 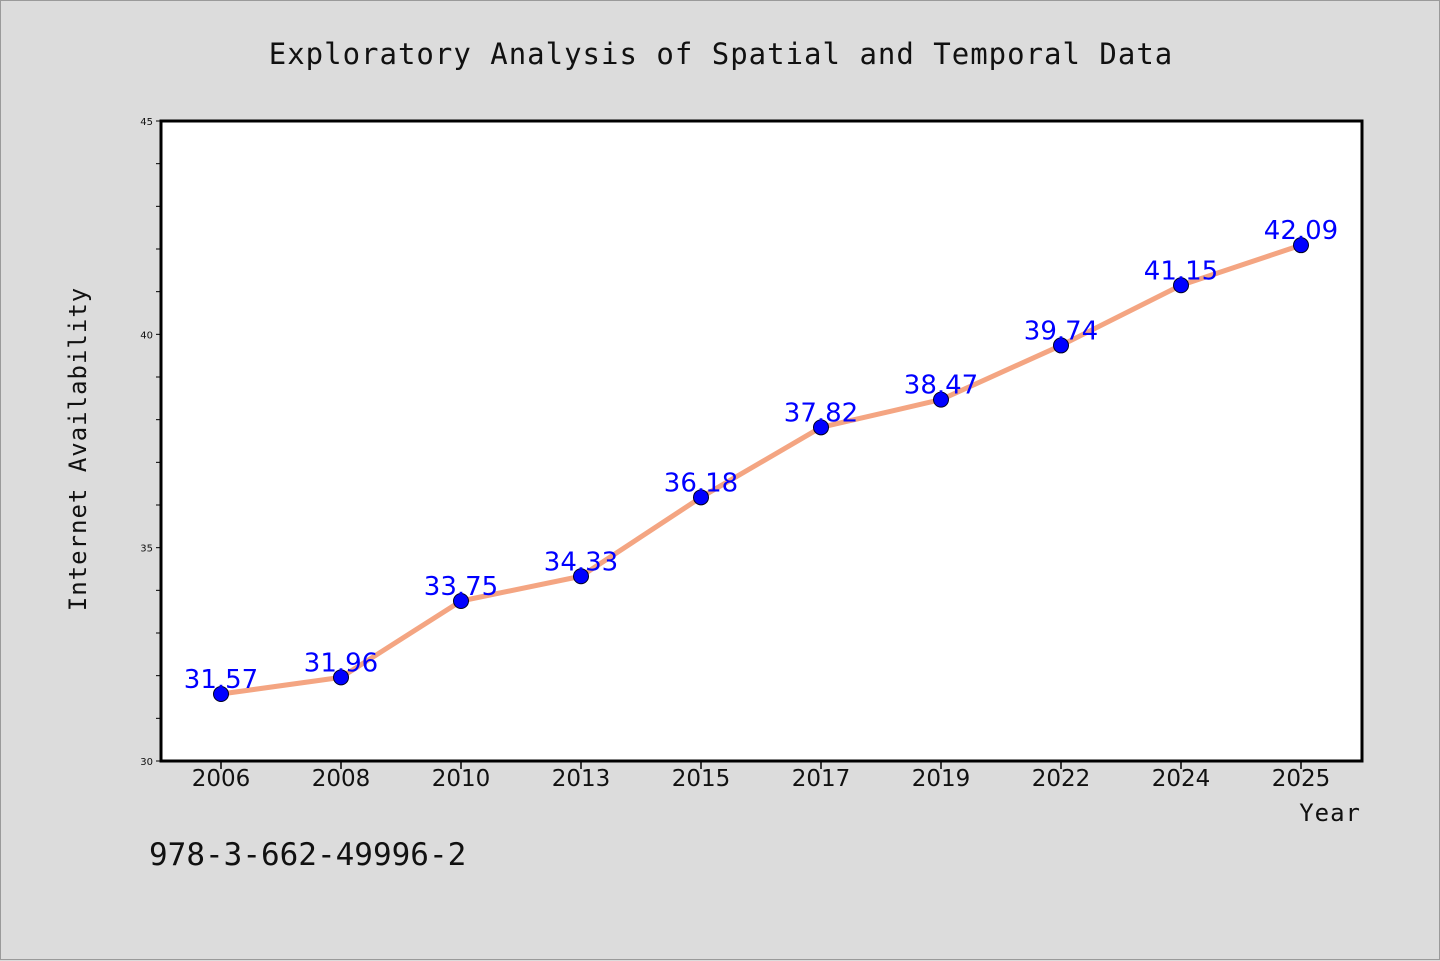 I want to click on data-label: 42.09, so click(x=1301, y=231).